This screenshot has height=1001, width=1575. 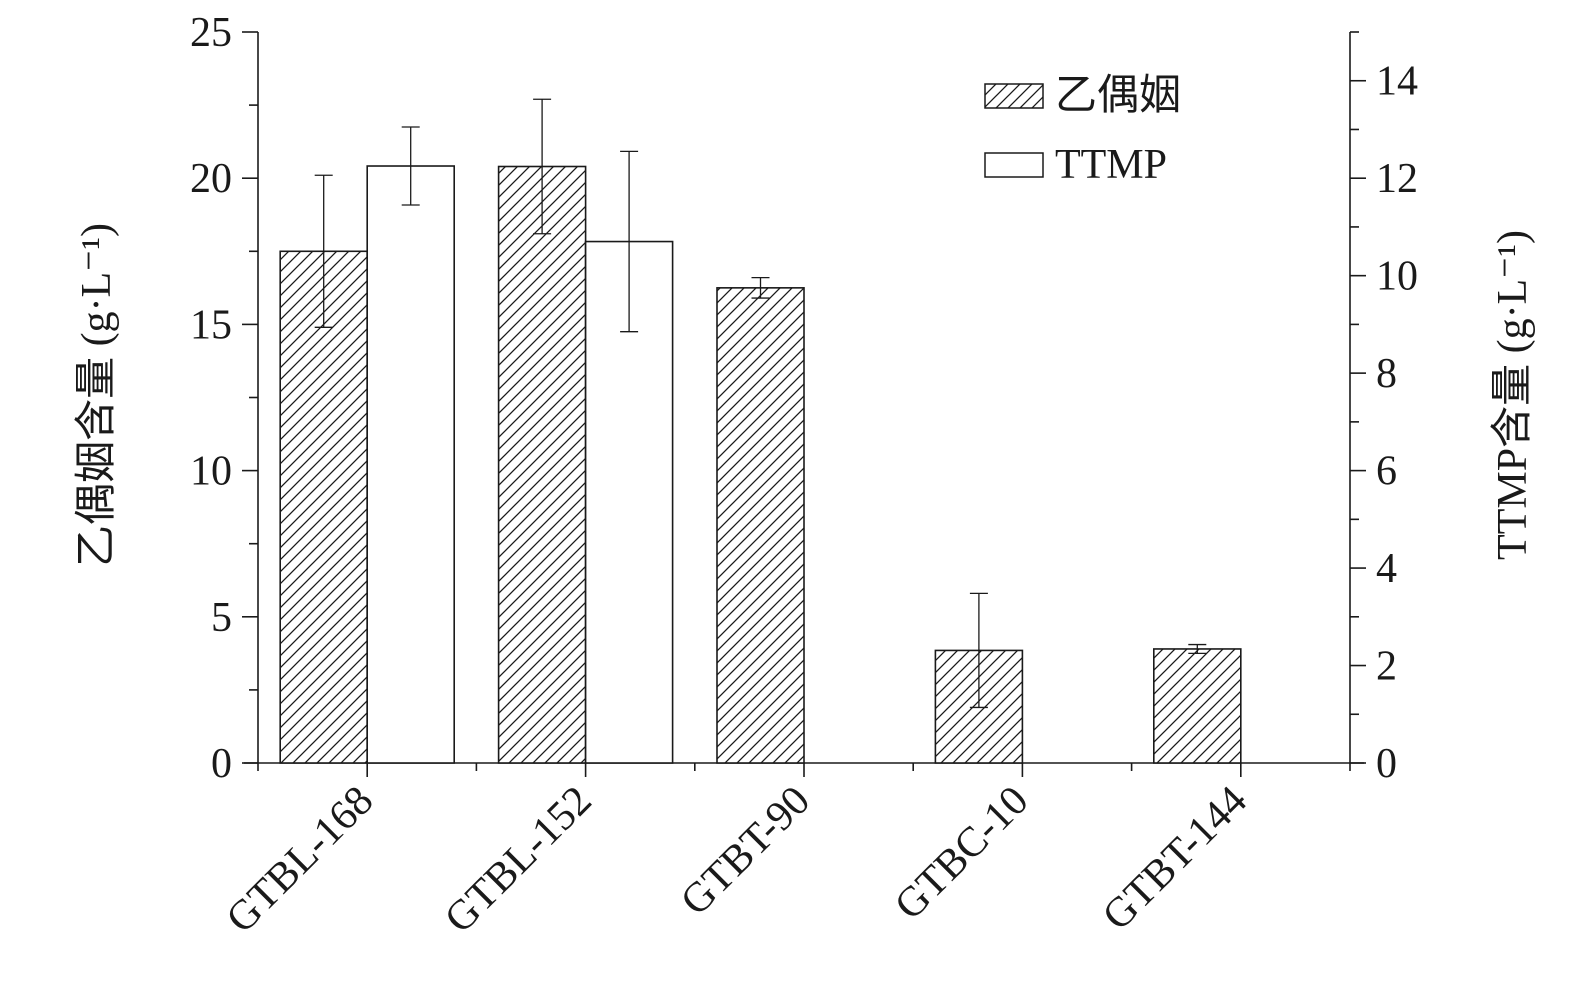 I want to click on right-tick-label: 0, so click(x=1386, y=764).